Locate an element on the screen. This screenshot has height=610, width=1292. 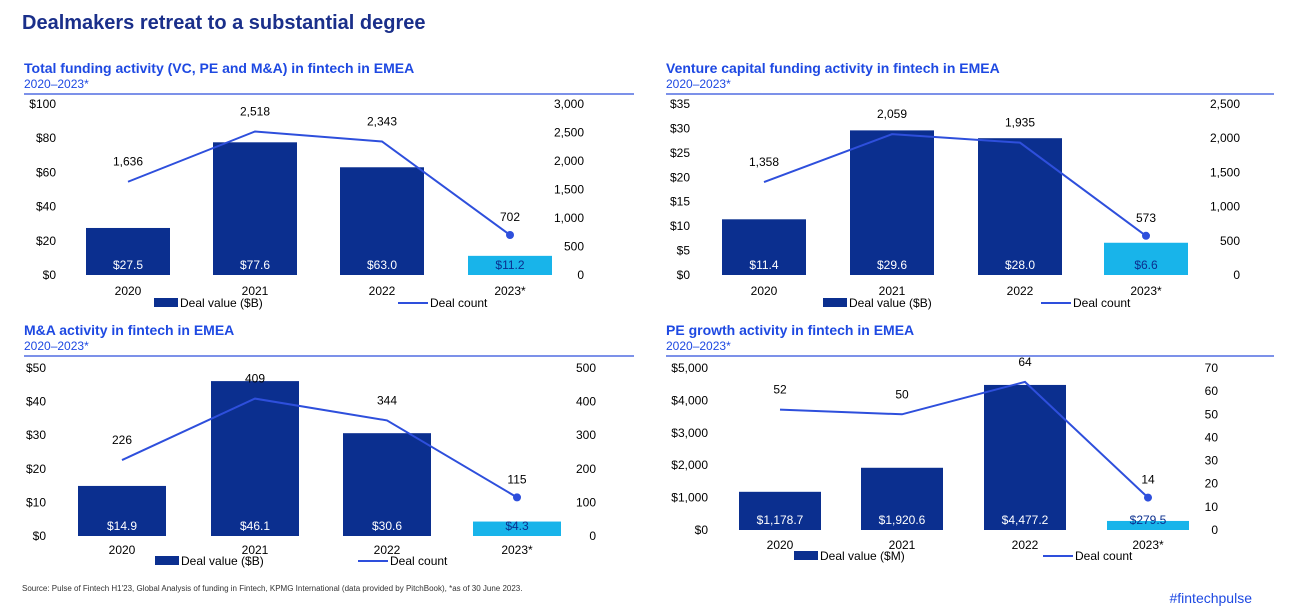
left-axis-tick-label: $40 is located at coordinates (46, 207).